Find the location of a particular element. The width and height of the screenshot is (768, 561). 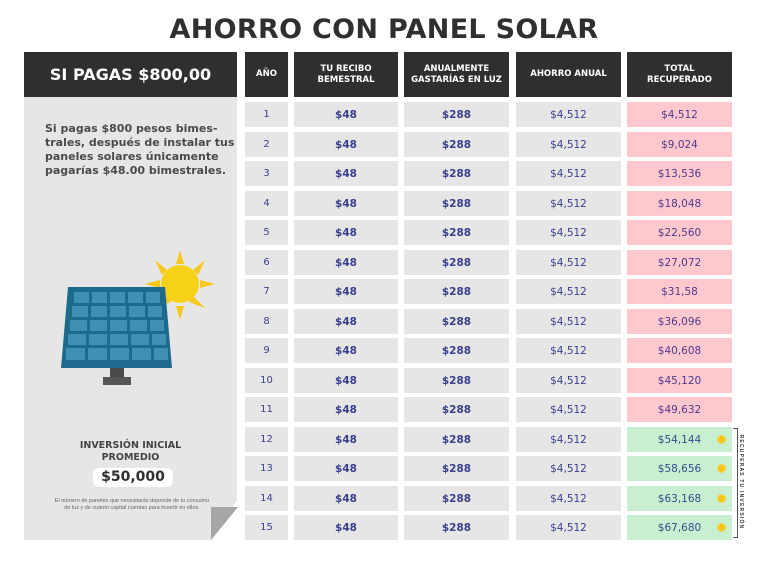

total-cell-value: $22,560 is located at coordinates (679, 232).